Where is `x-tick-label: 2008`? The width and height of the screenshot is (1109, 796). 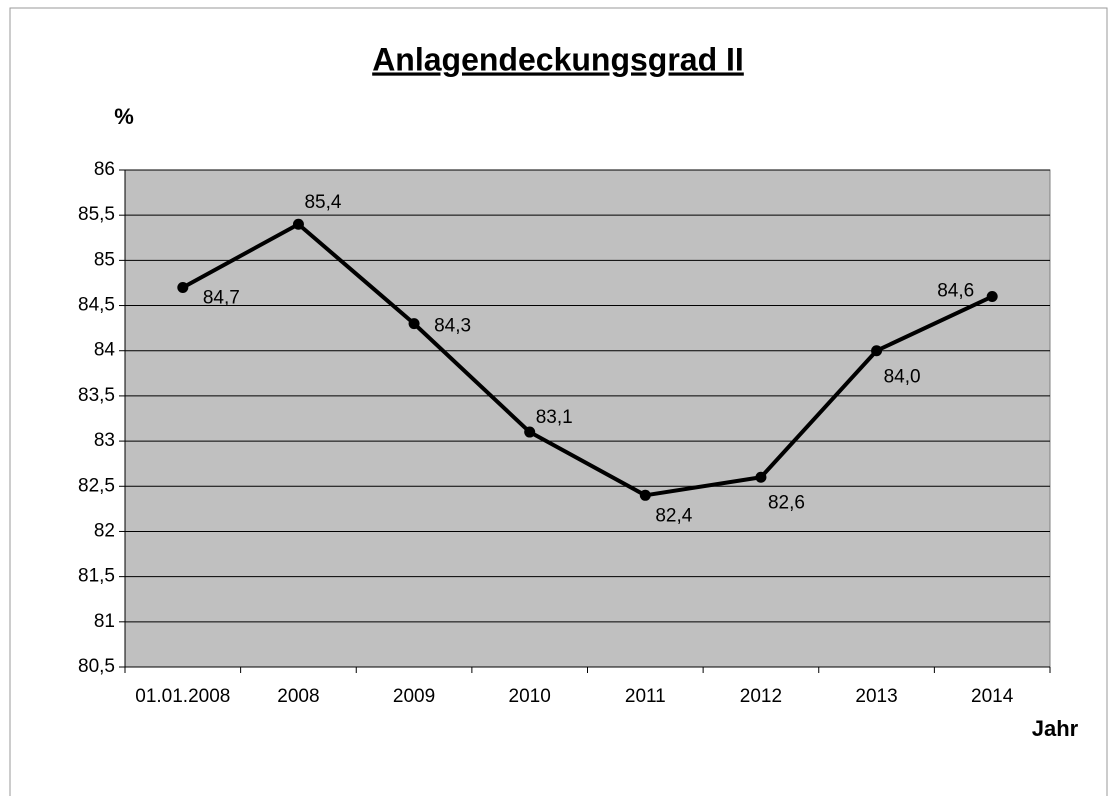 x-tick-label: 2008 is located at coordinates (298, 696).